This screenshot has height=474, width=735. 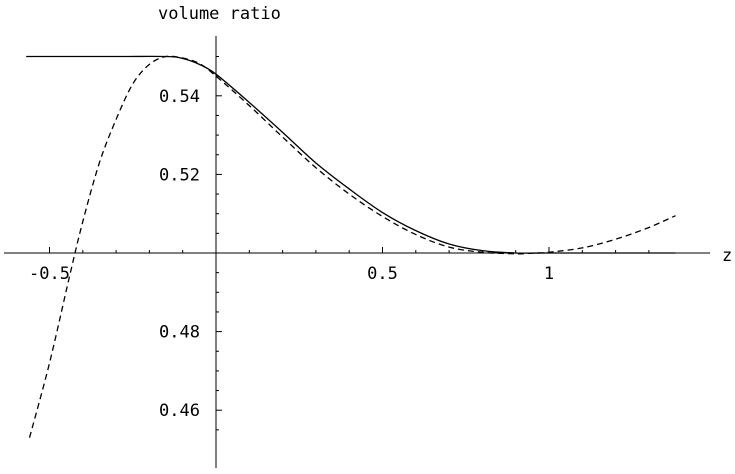 What do you see at coordinates (179, 175) in the screenshot?
I see `y-tick-label: 0.52` at bounding box center [179, 175].